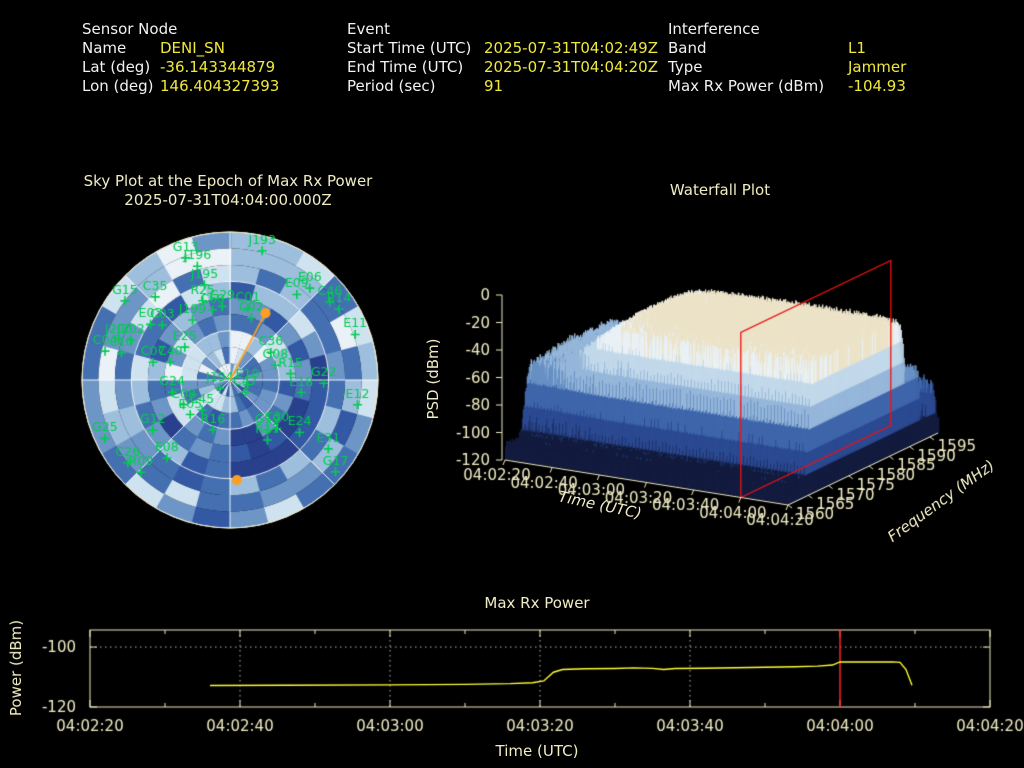 The image size is (1024, 768). What do you see at coordinates (118, 86) in the screenshot?
I see `sensor-lon-label: Lon (deg)` at bounding box center [118, 86].